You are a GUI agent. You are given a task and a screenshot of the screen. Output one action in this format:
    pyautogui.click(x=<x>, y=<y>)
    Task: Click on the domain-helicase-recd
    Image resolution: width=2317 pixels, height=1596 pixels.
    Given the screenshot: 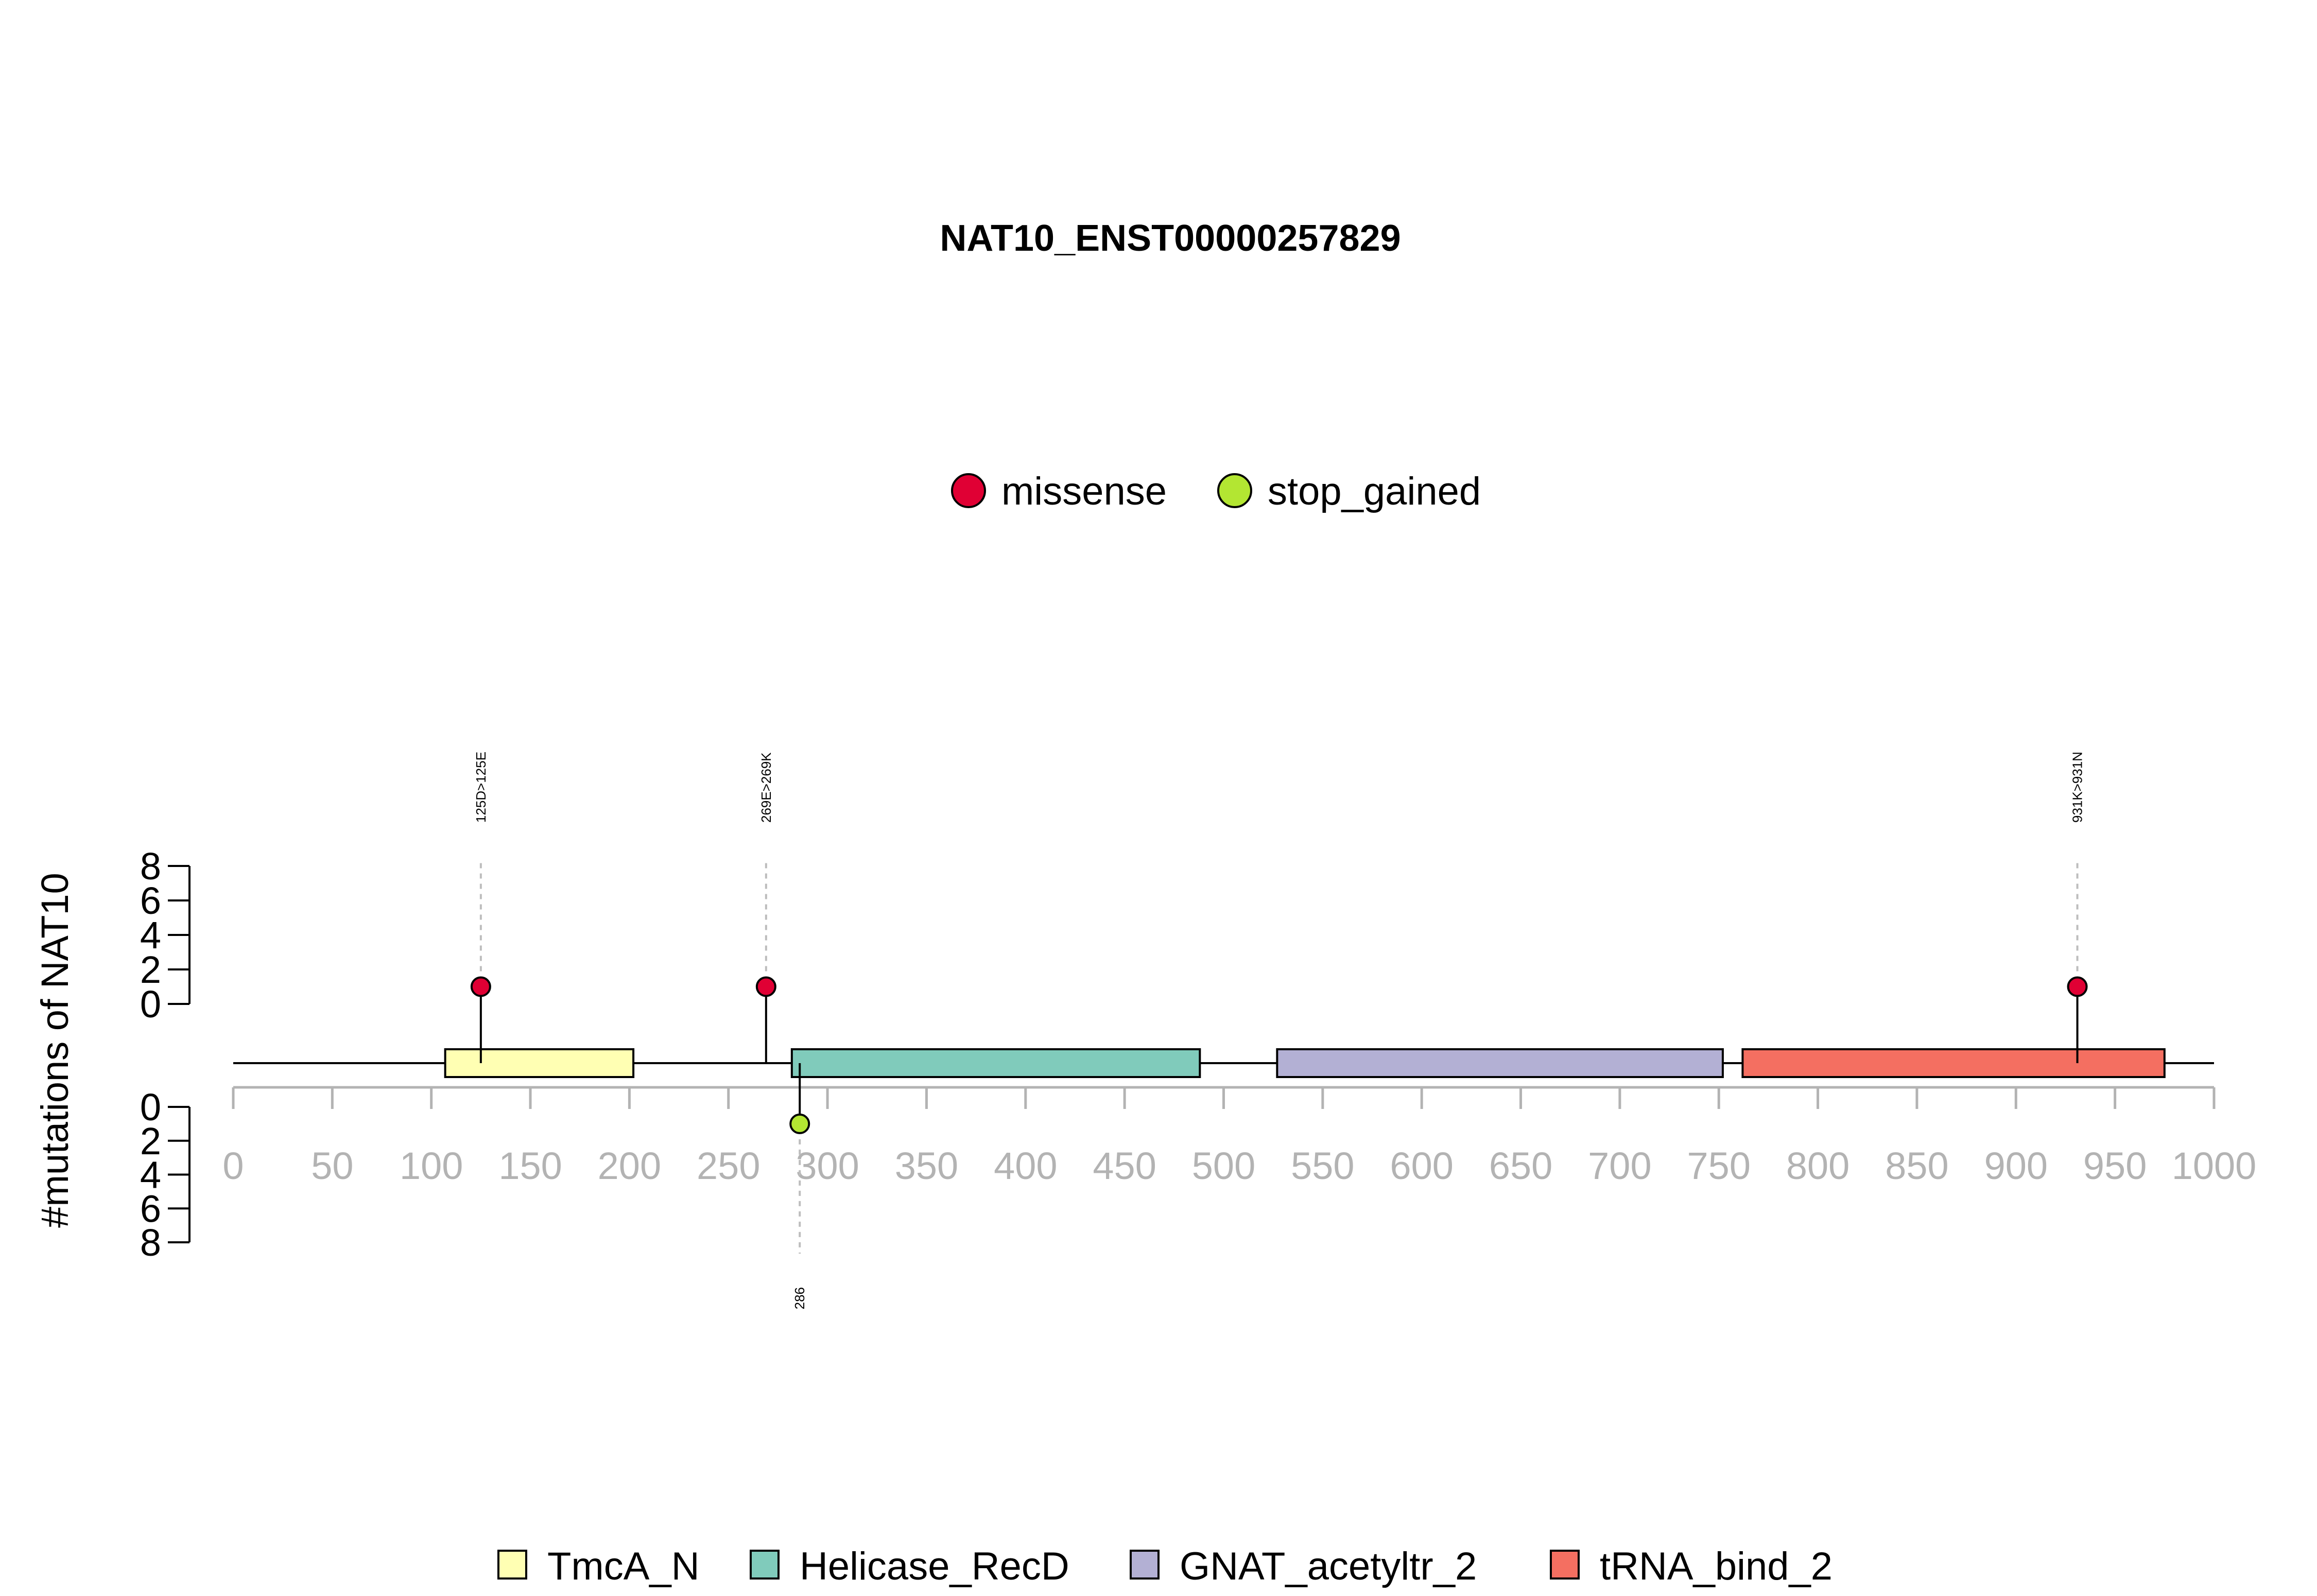 What is the action you would take?
    pyautogui.click(x=995, y=1063)
    